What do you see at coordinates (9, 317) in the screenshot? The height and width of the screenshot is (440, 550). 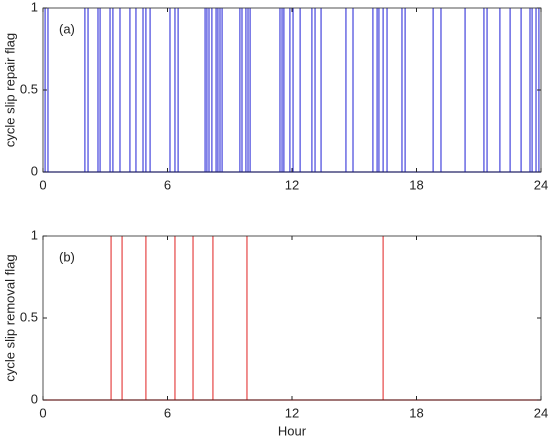 I see `y-axis-label: cycle slip removal flag` at bounding box center [9, 317].